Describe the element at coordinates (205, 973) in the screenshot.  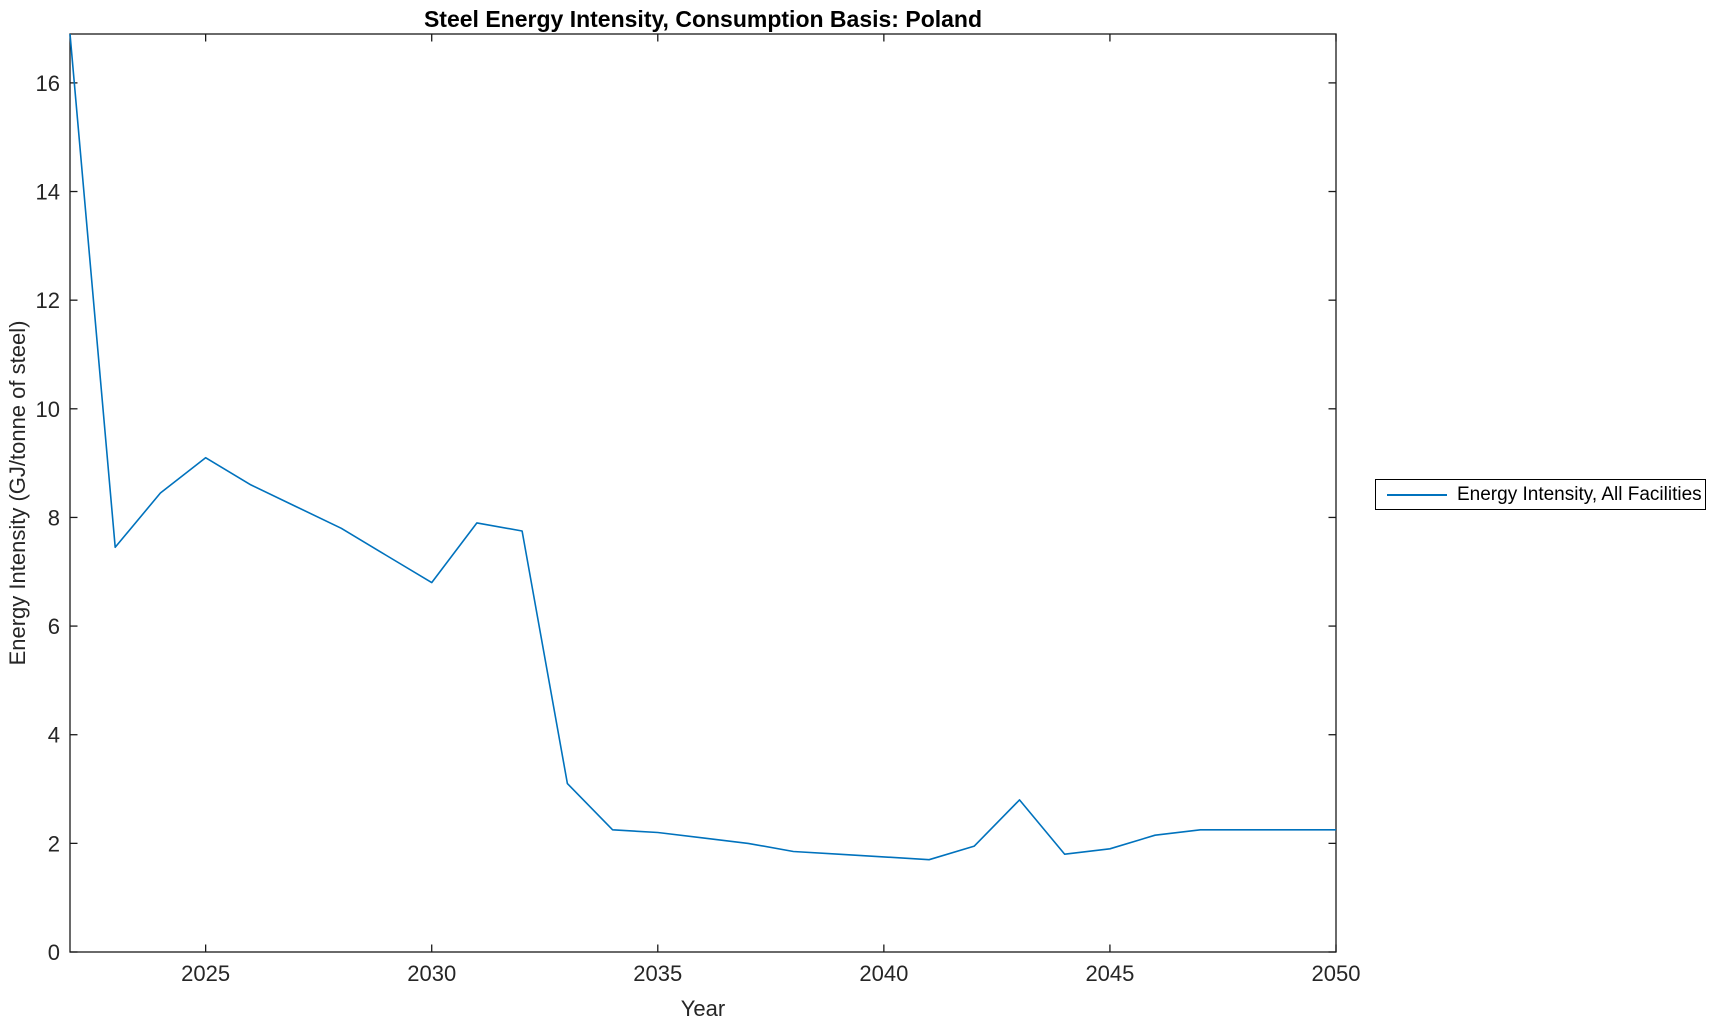
I see `x-tick-label: 2025` at that location.